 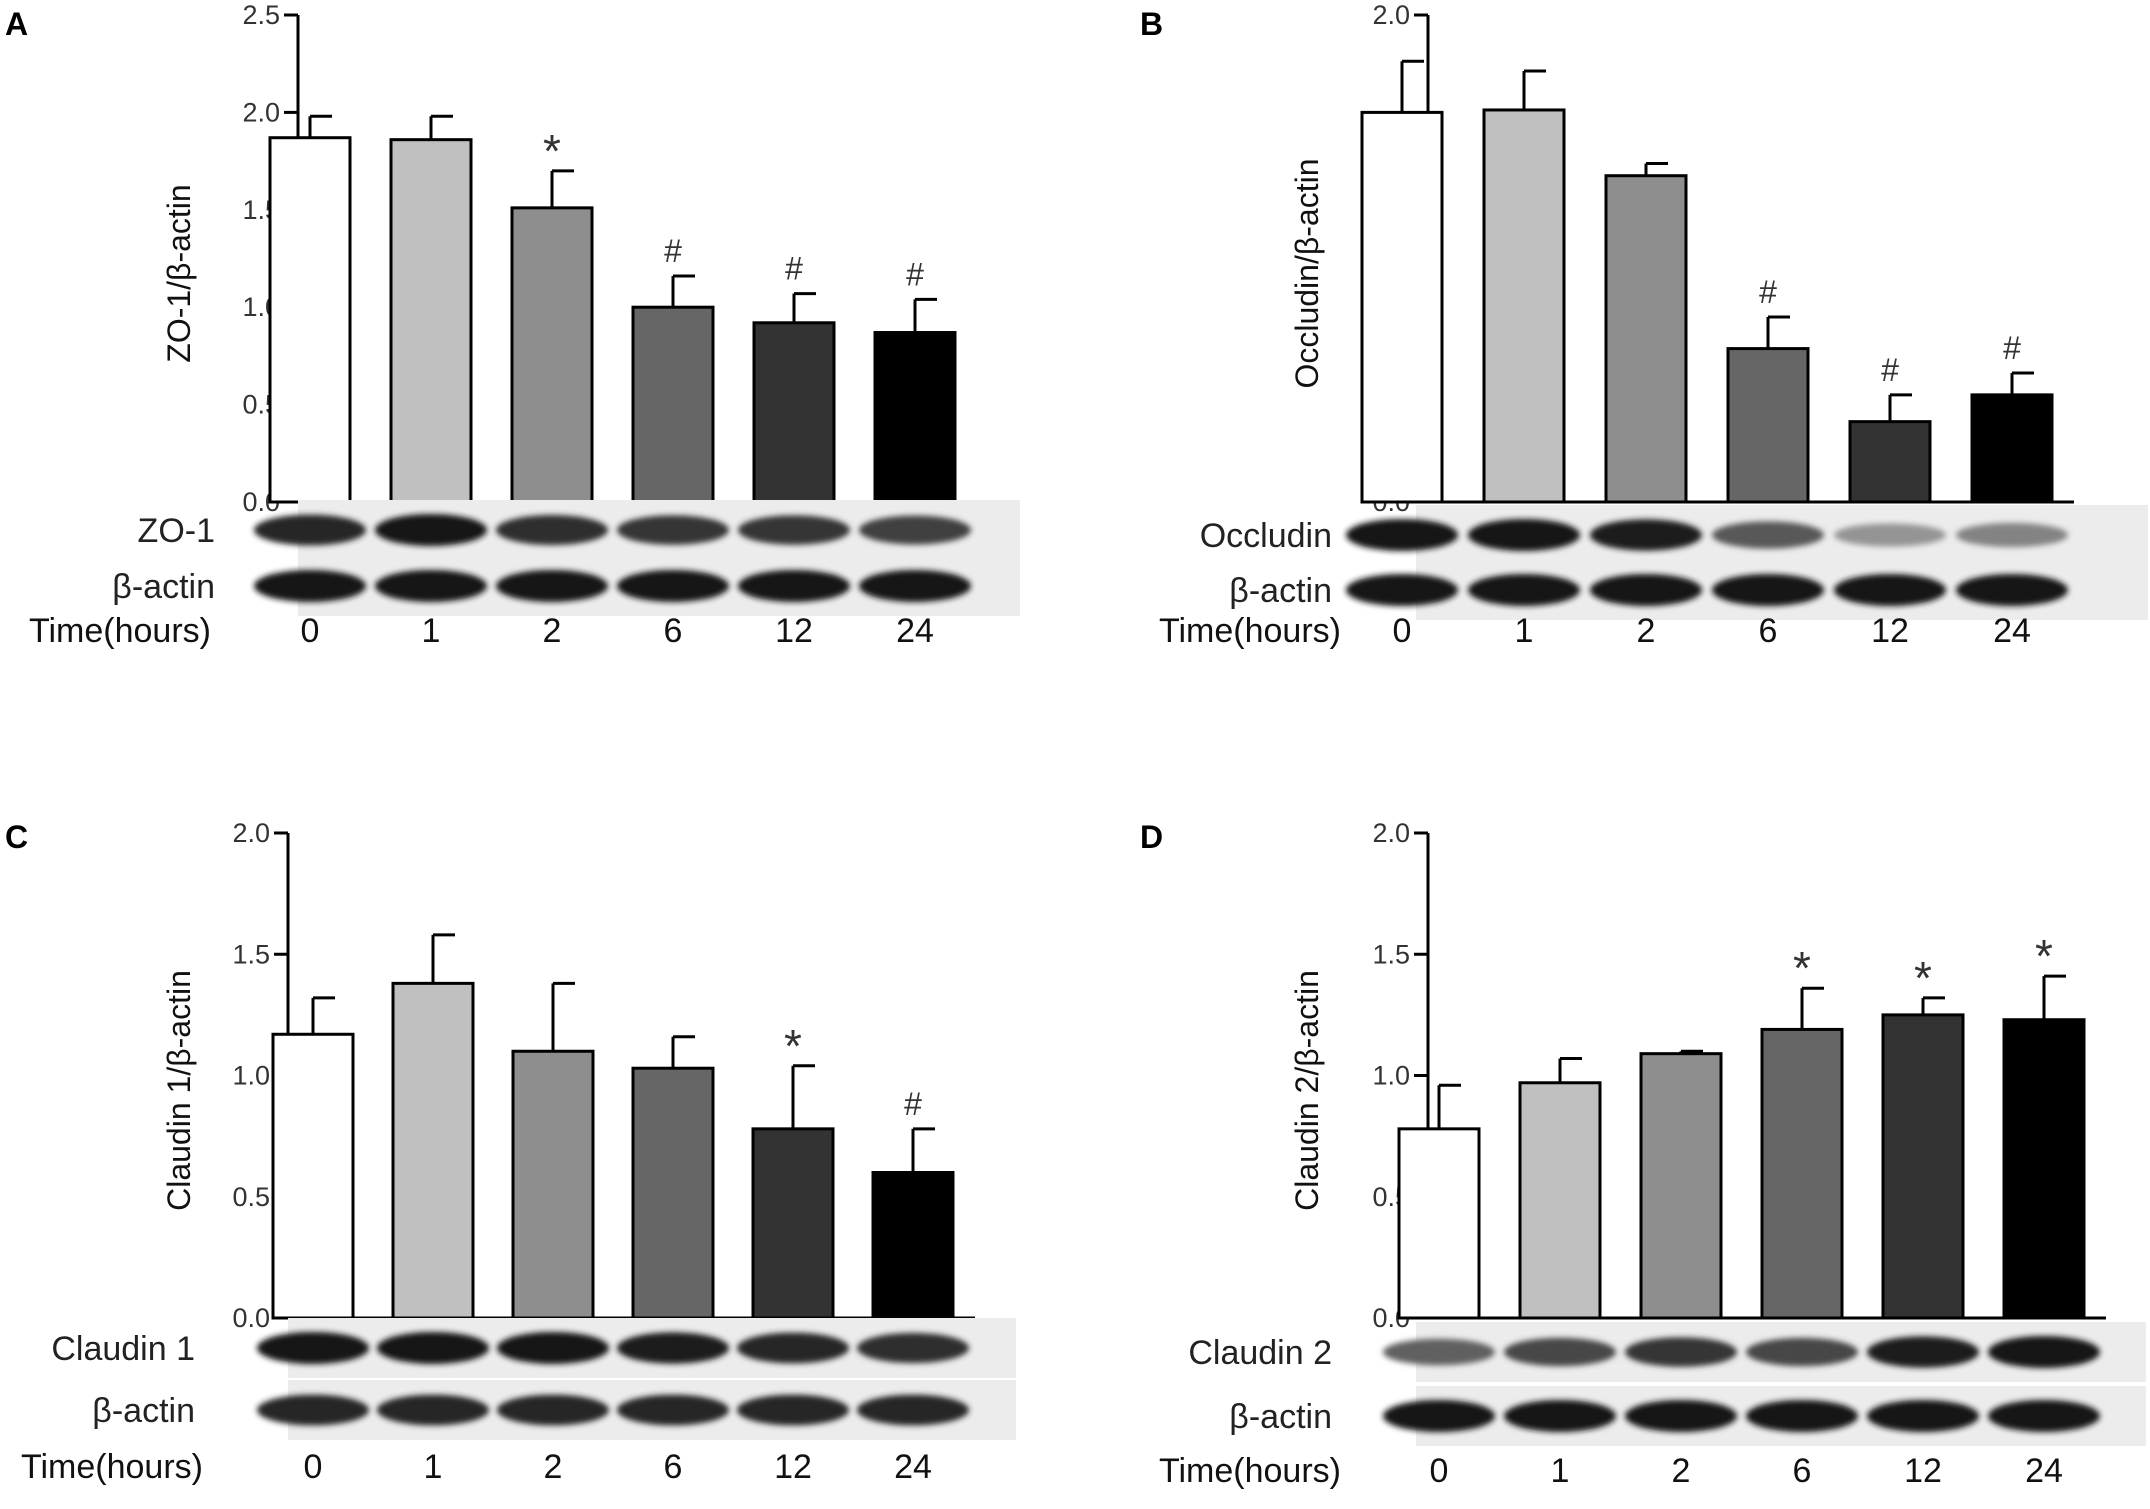 I want to click on y-axis-label: Claudin 2/β-actin, so click(x=1307, y=1090).